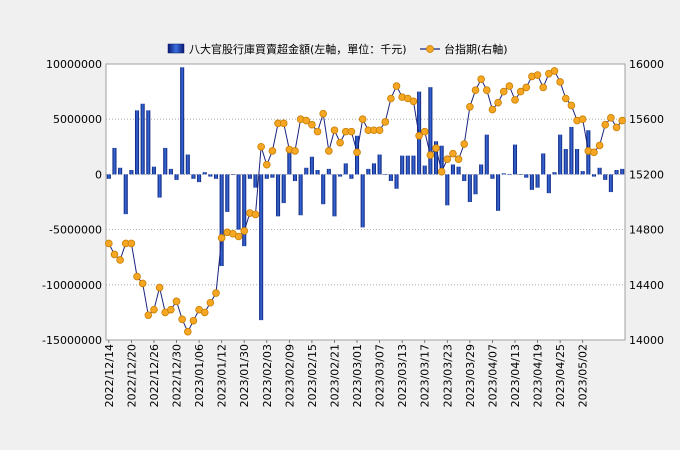 The image size is (680, 450). I want to click on x-tick-label: 2023/04/07, so click(492, 375).